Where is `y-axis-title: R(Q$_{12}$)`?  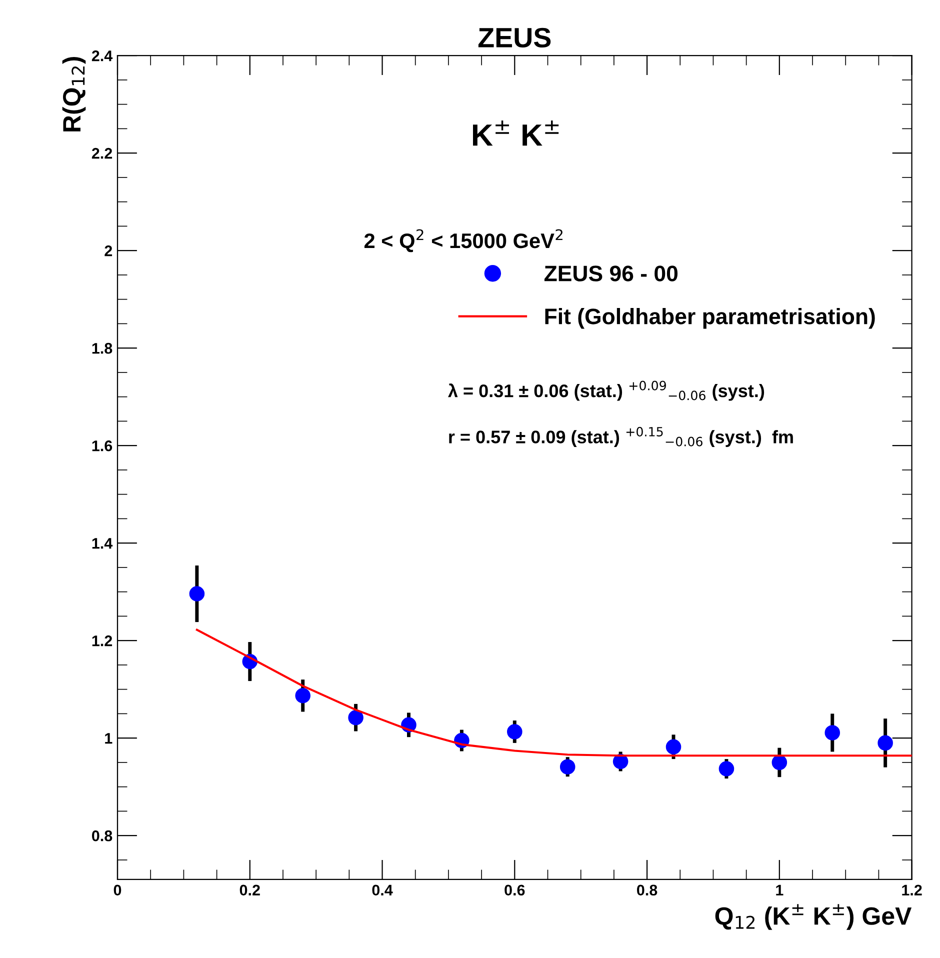
y-axis-title: R(Q$_{12}$) is located at coordinates (74, 94).